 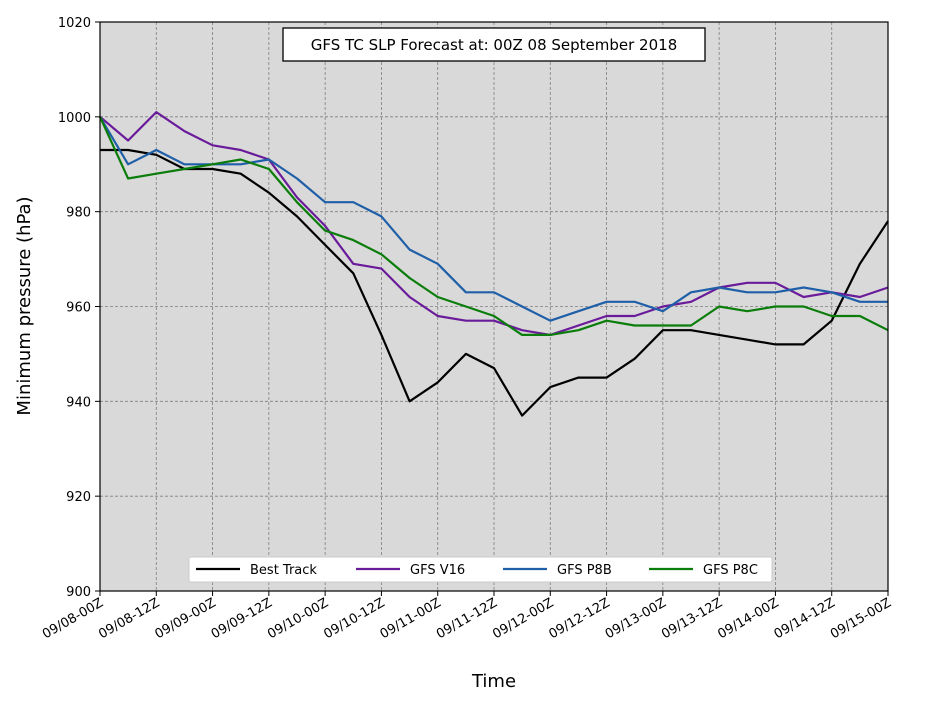 I want to click on x-tick-label: 09/10-12Z, so click(x=354, y=618).